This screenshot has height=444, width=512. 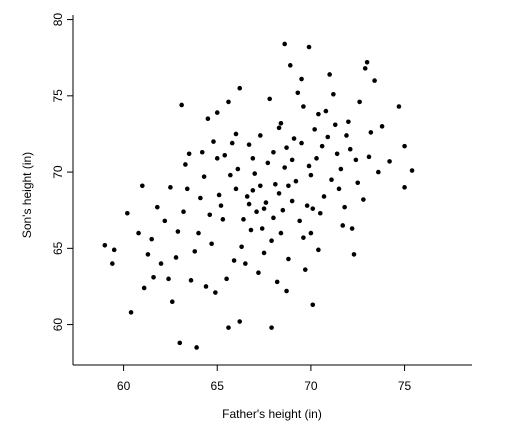 What do you see at coordinates (58, 172) in the screenshot?
I see `y-tick-label: 70` at bounding box center [58, 172].